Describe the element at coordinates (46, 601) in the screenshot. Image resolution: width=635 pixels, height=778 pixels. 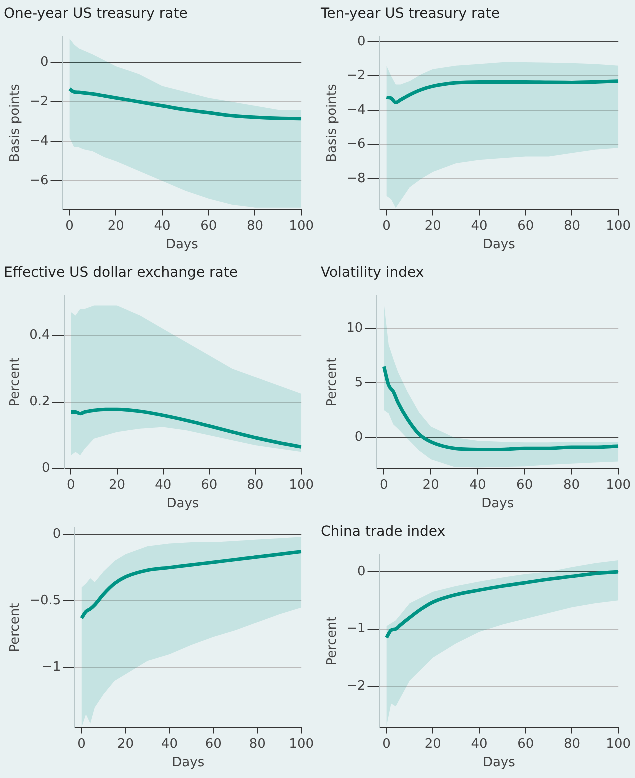
I see `y-tick-label: −0.5` at that location.